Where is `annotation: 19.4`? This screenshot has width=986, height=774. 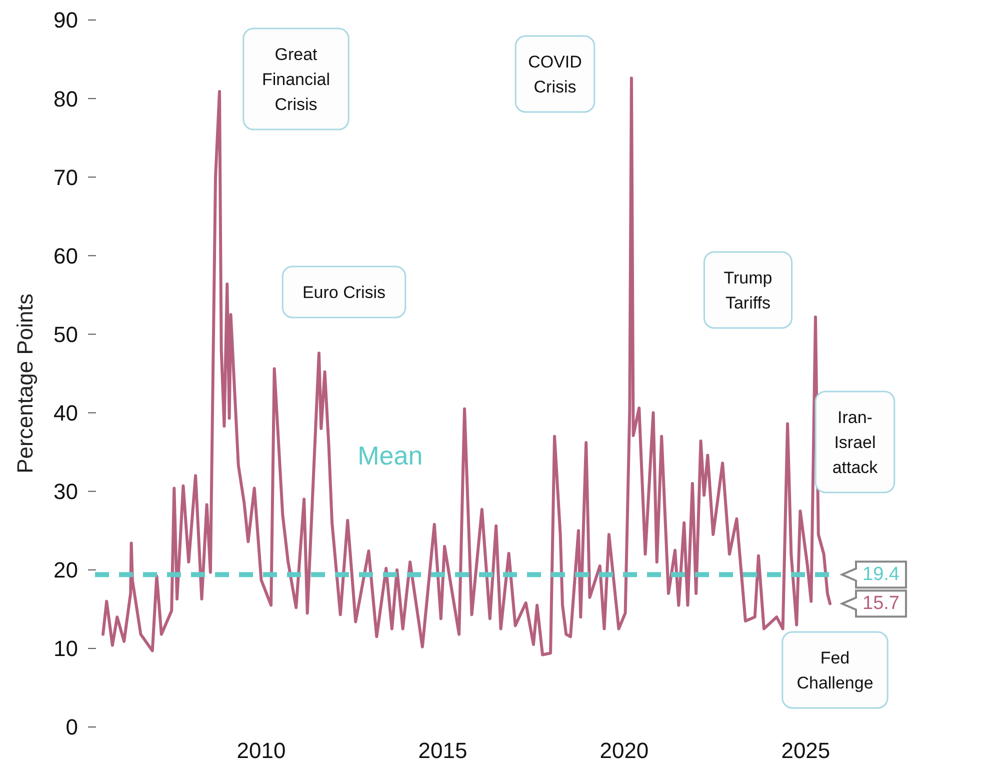 annotation: 19.4 is located at coordinates (881, 575).